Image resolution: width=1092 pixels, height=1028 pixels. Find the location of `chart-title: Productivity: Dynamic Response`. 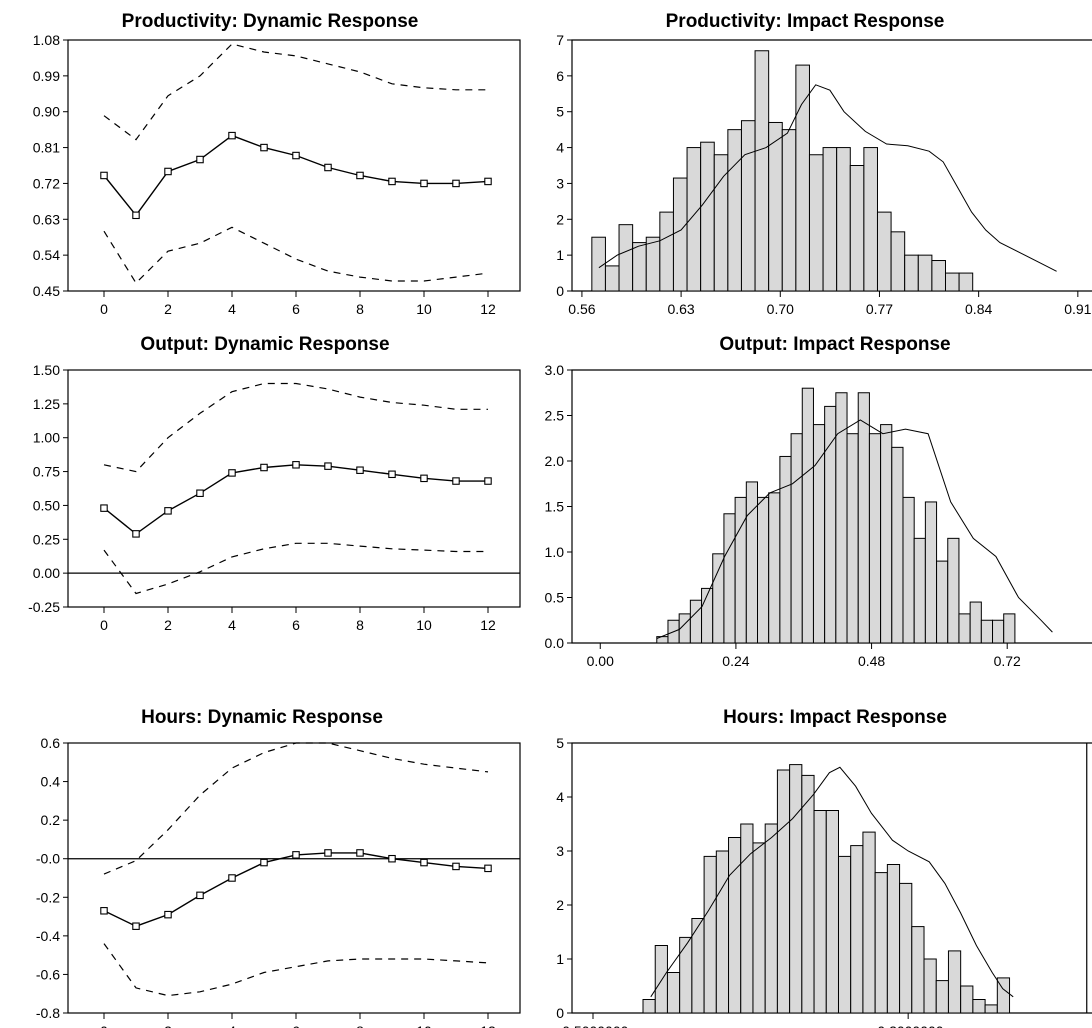

chart-title: Productivity: Dynamic Response is located at coordinates (270, 21).